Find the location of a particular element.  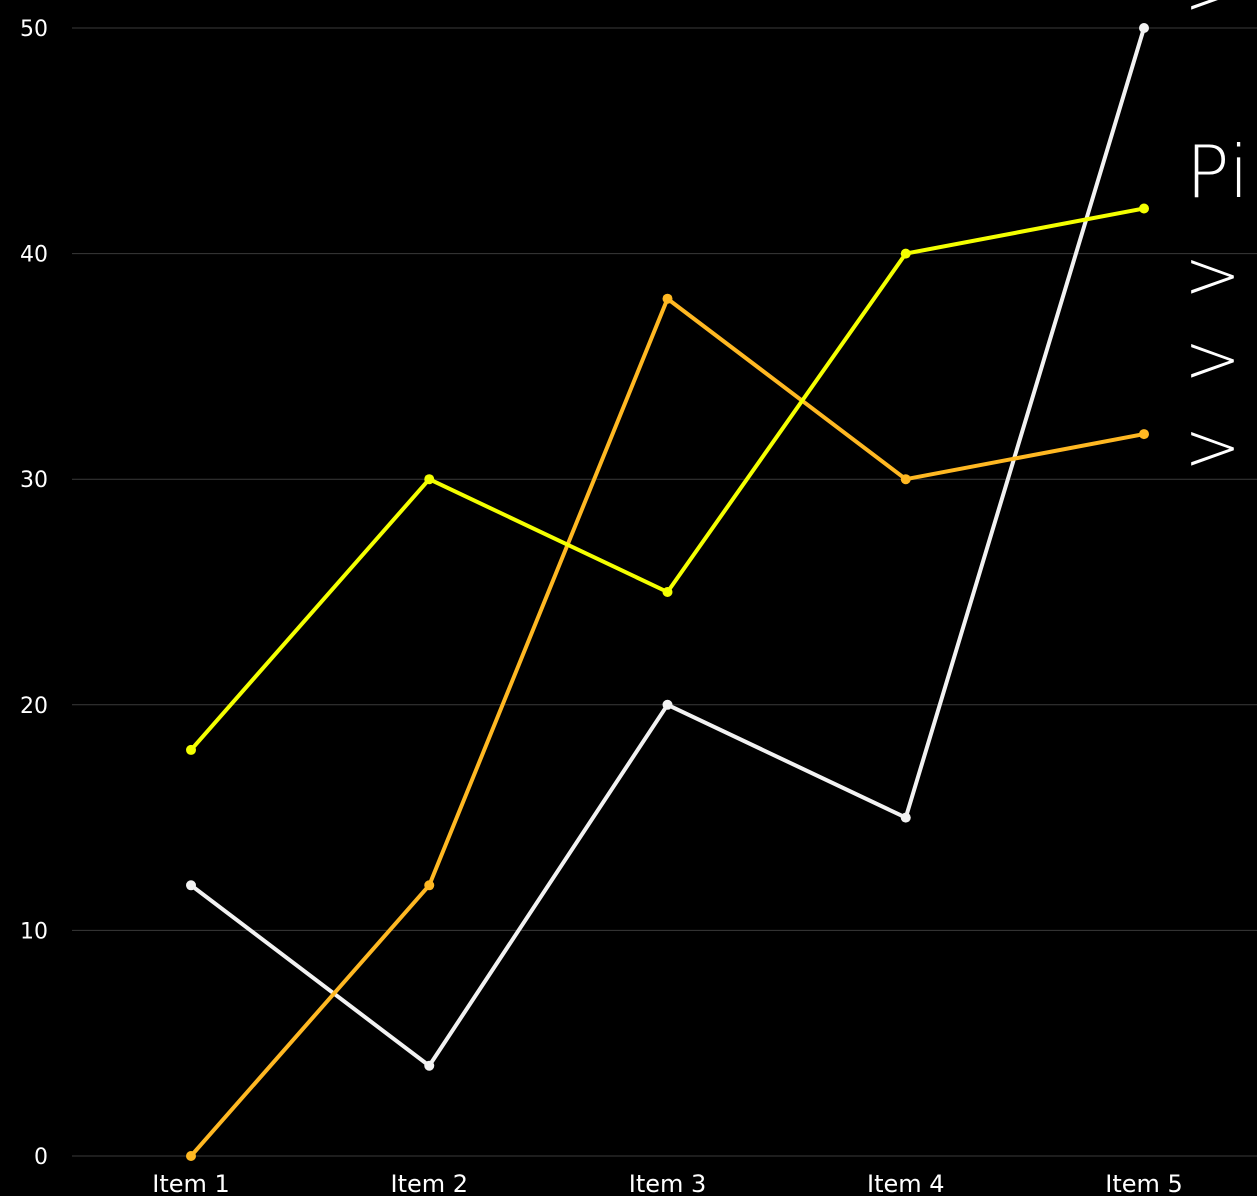

overlay-title-fragment: Pi is located at coordinates (1218, 172).